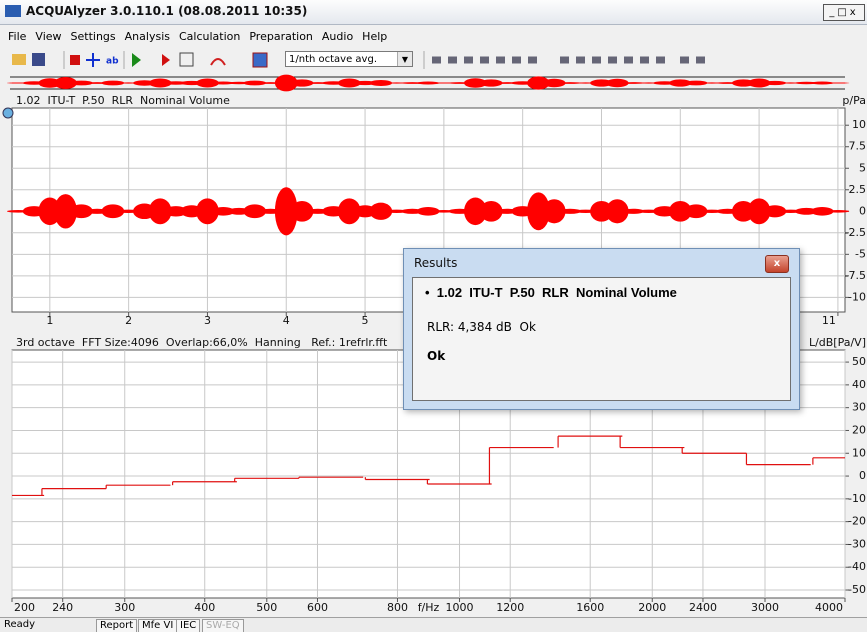 Image resolution: width=867 pixels, height=632 pixels. What do you see at coordinates (862, 475) in the screenshot?
I see `y-tick-label: 0` at bounding box center [862, 475].